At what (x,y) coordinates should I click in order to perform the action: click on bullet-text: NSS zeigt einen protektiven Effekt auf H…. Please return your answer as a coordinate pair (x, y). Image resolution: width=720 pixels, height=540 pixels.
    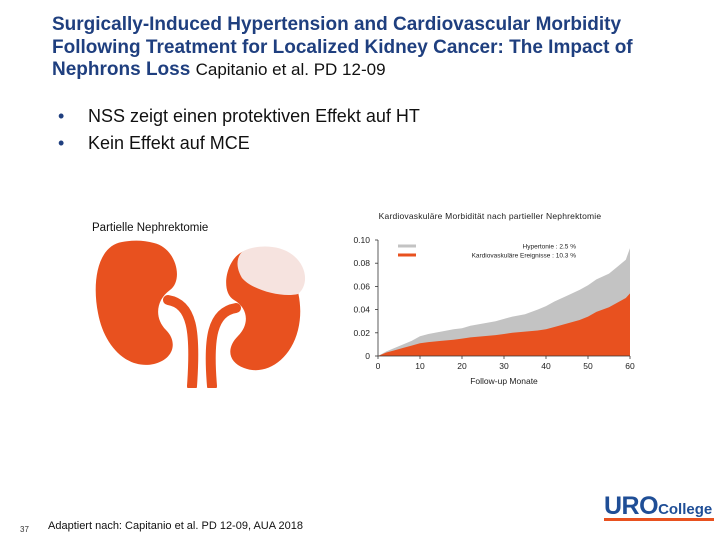
    Looking at the image, I should click on (254, 116).